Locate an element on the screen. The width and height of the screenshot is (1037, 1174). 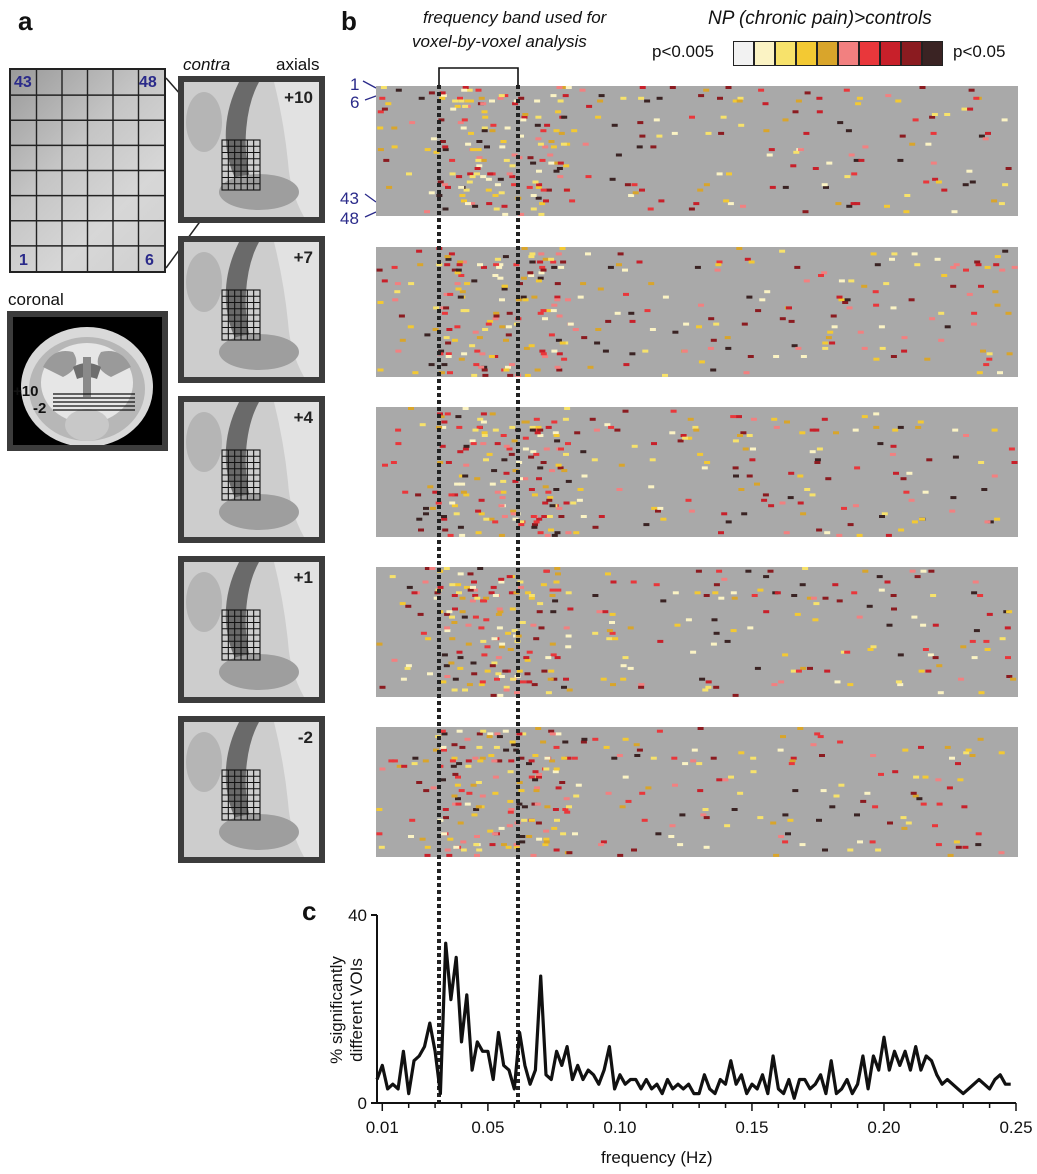
y-tick-label: 0 is located at coordinates (362, 1103).